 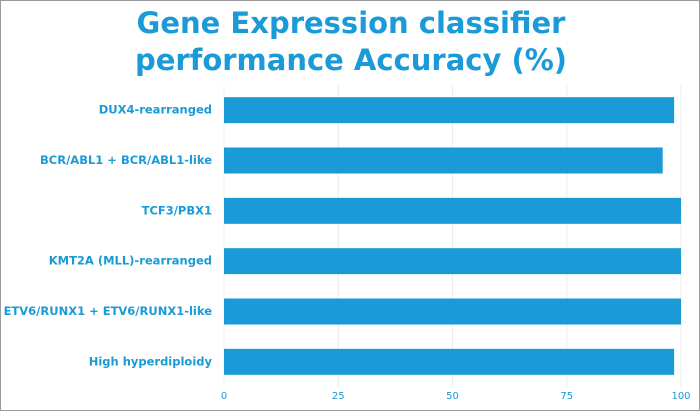 I want to click on x-tick-label: 25, so click(x=338, y=396).